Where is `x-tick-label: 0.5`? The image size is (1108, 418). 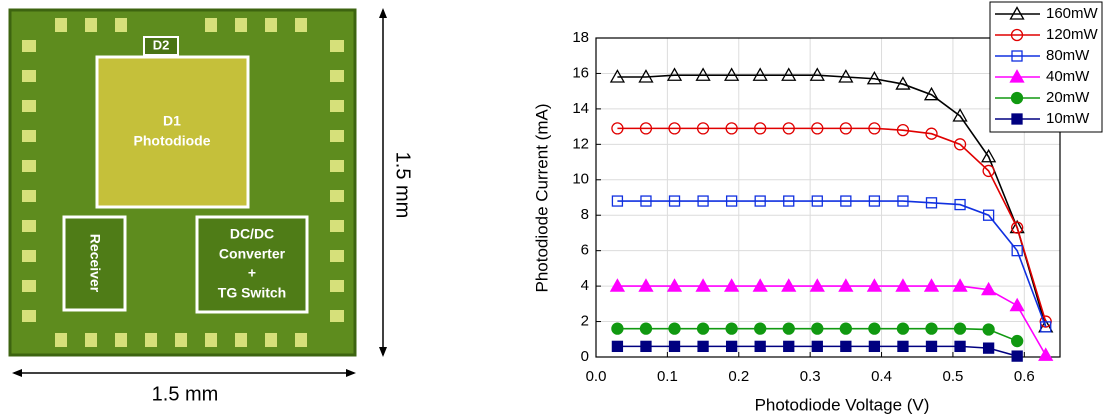 x-tick-label: 0.5 is located at coordinates (952, 376).